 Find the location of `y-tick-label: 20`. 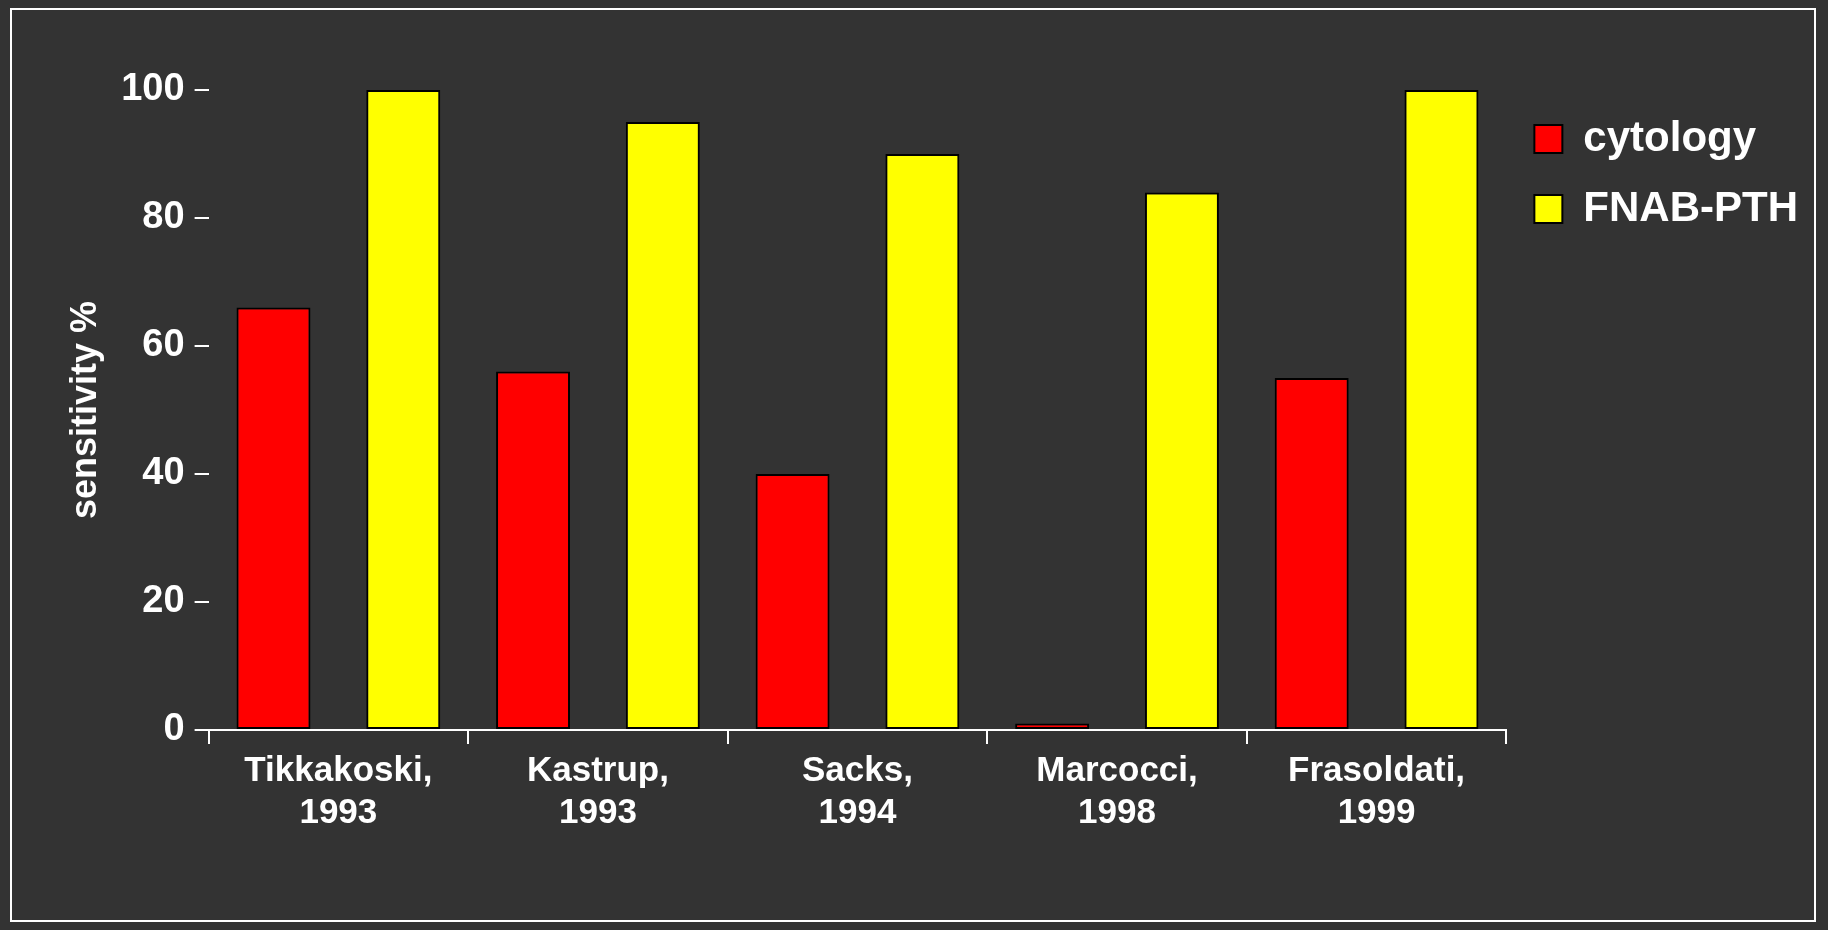

y-tick-label: 20 is located at coordinates (163, 599).